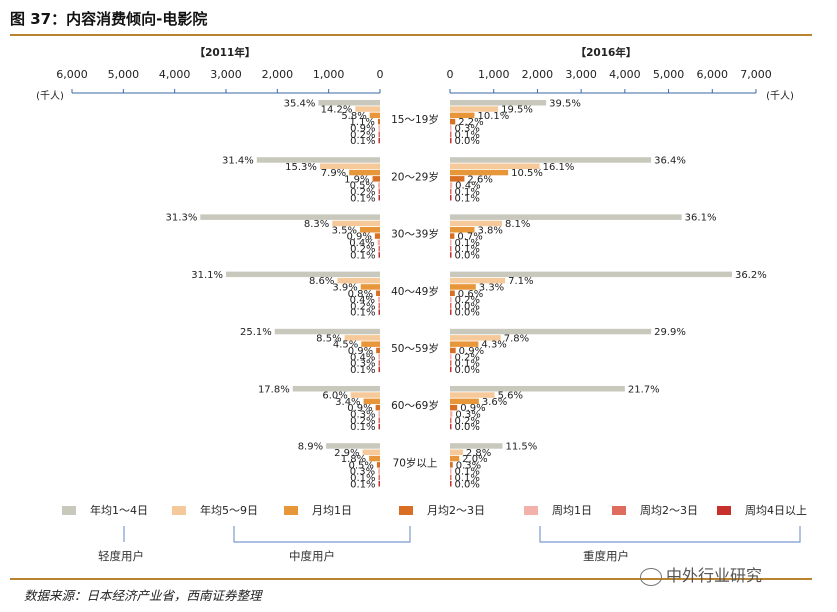  What do you see at coordinates (517, 110) in the screenshot?
I see `data-label-2016: 19.5%` at bounding box center [517, 110].